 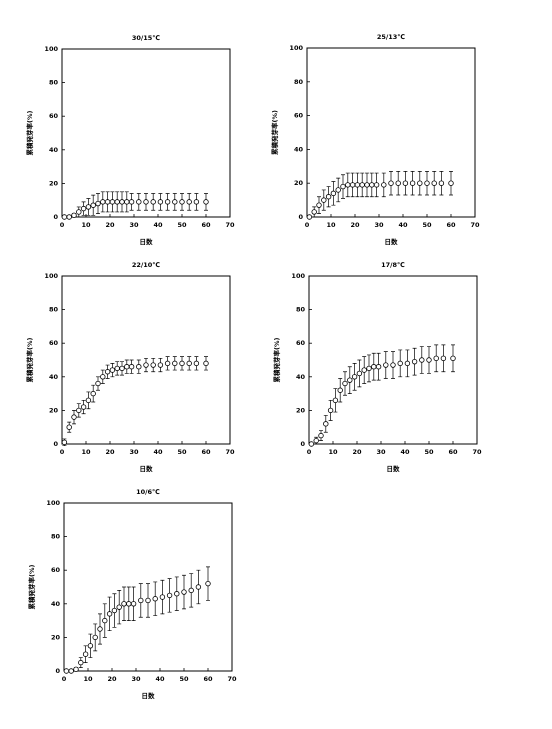 What do you see at coordinates (146, 38) in the screenshot?
I see `subplot-title: 30/15℃` at bounding box center [146, 38].